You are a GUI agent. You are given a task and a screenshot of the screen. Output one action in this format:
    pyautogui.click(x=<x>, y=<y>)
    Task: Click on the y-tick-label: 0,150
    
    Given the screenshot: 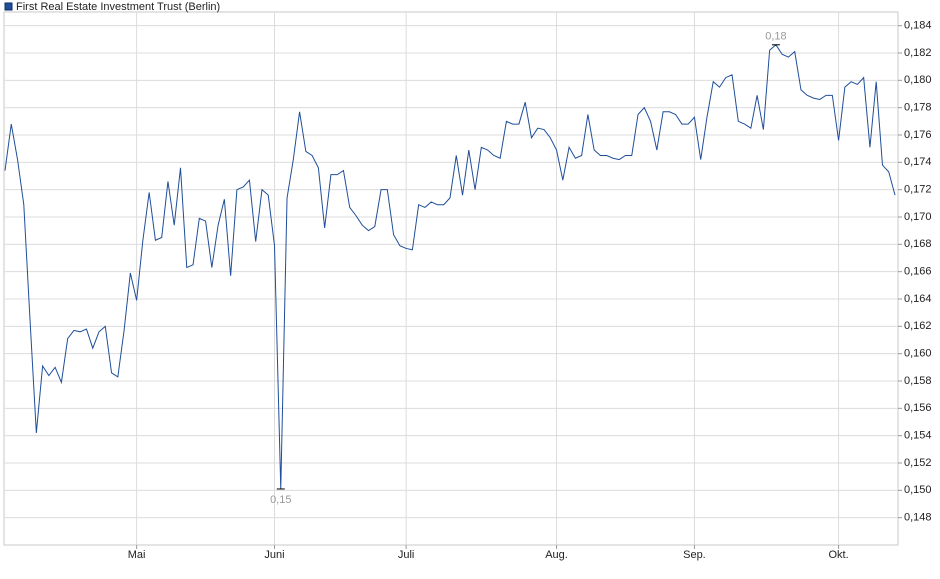 What is the action you would take?
    pyautogui.click(x=918, y=490)
    